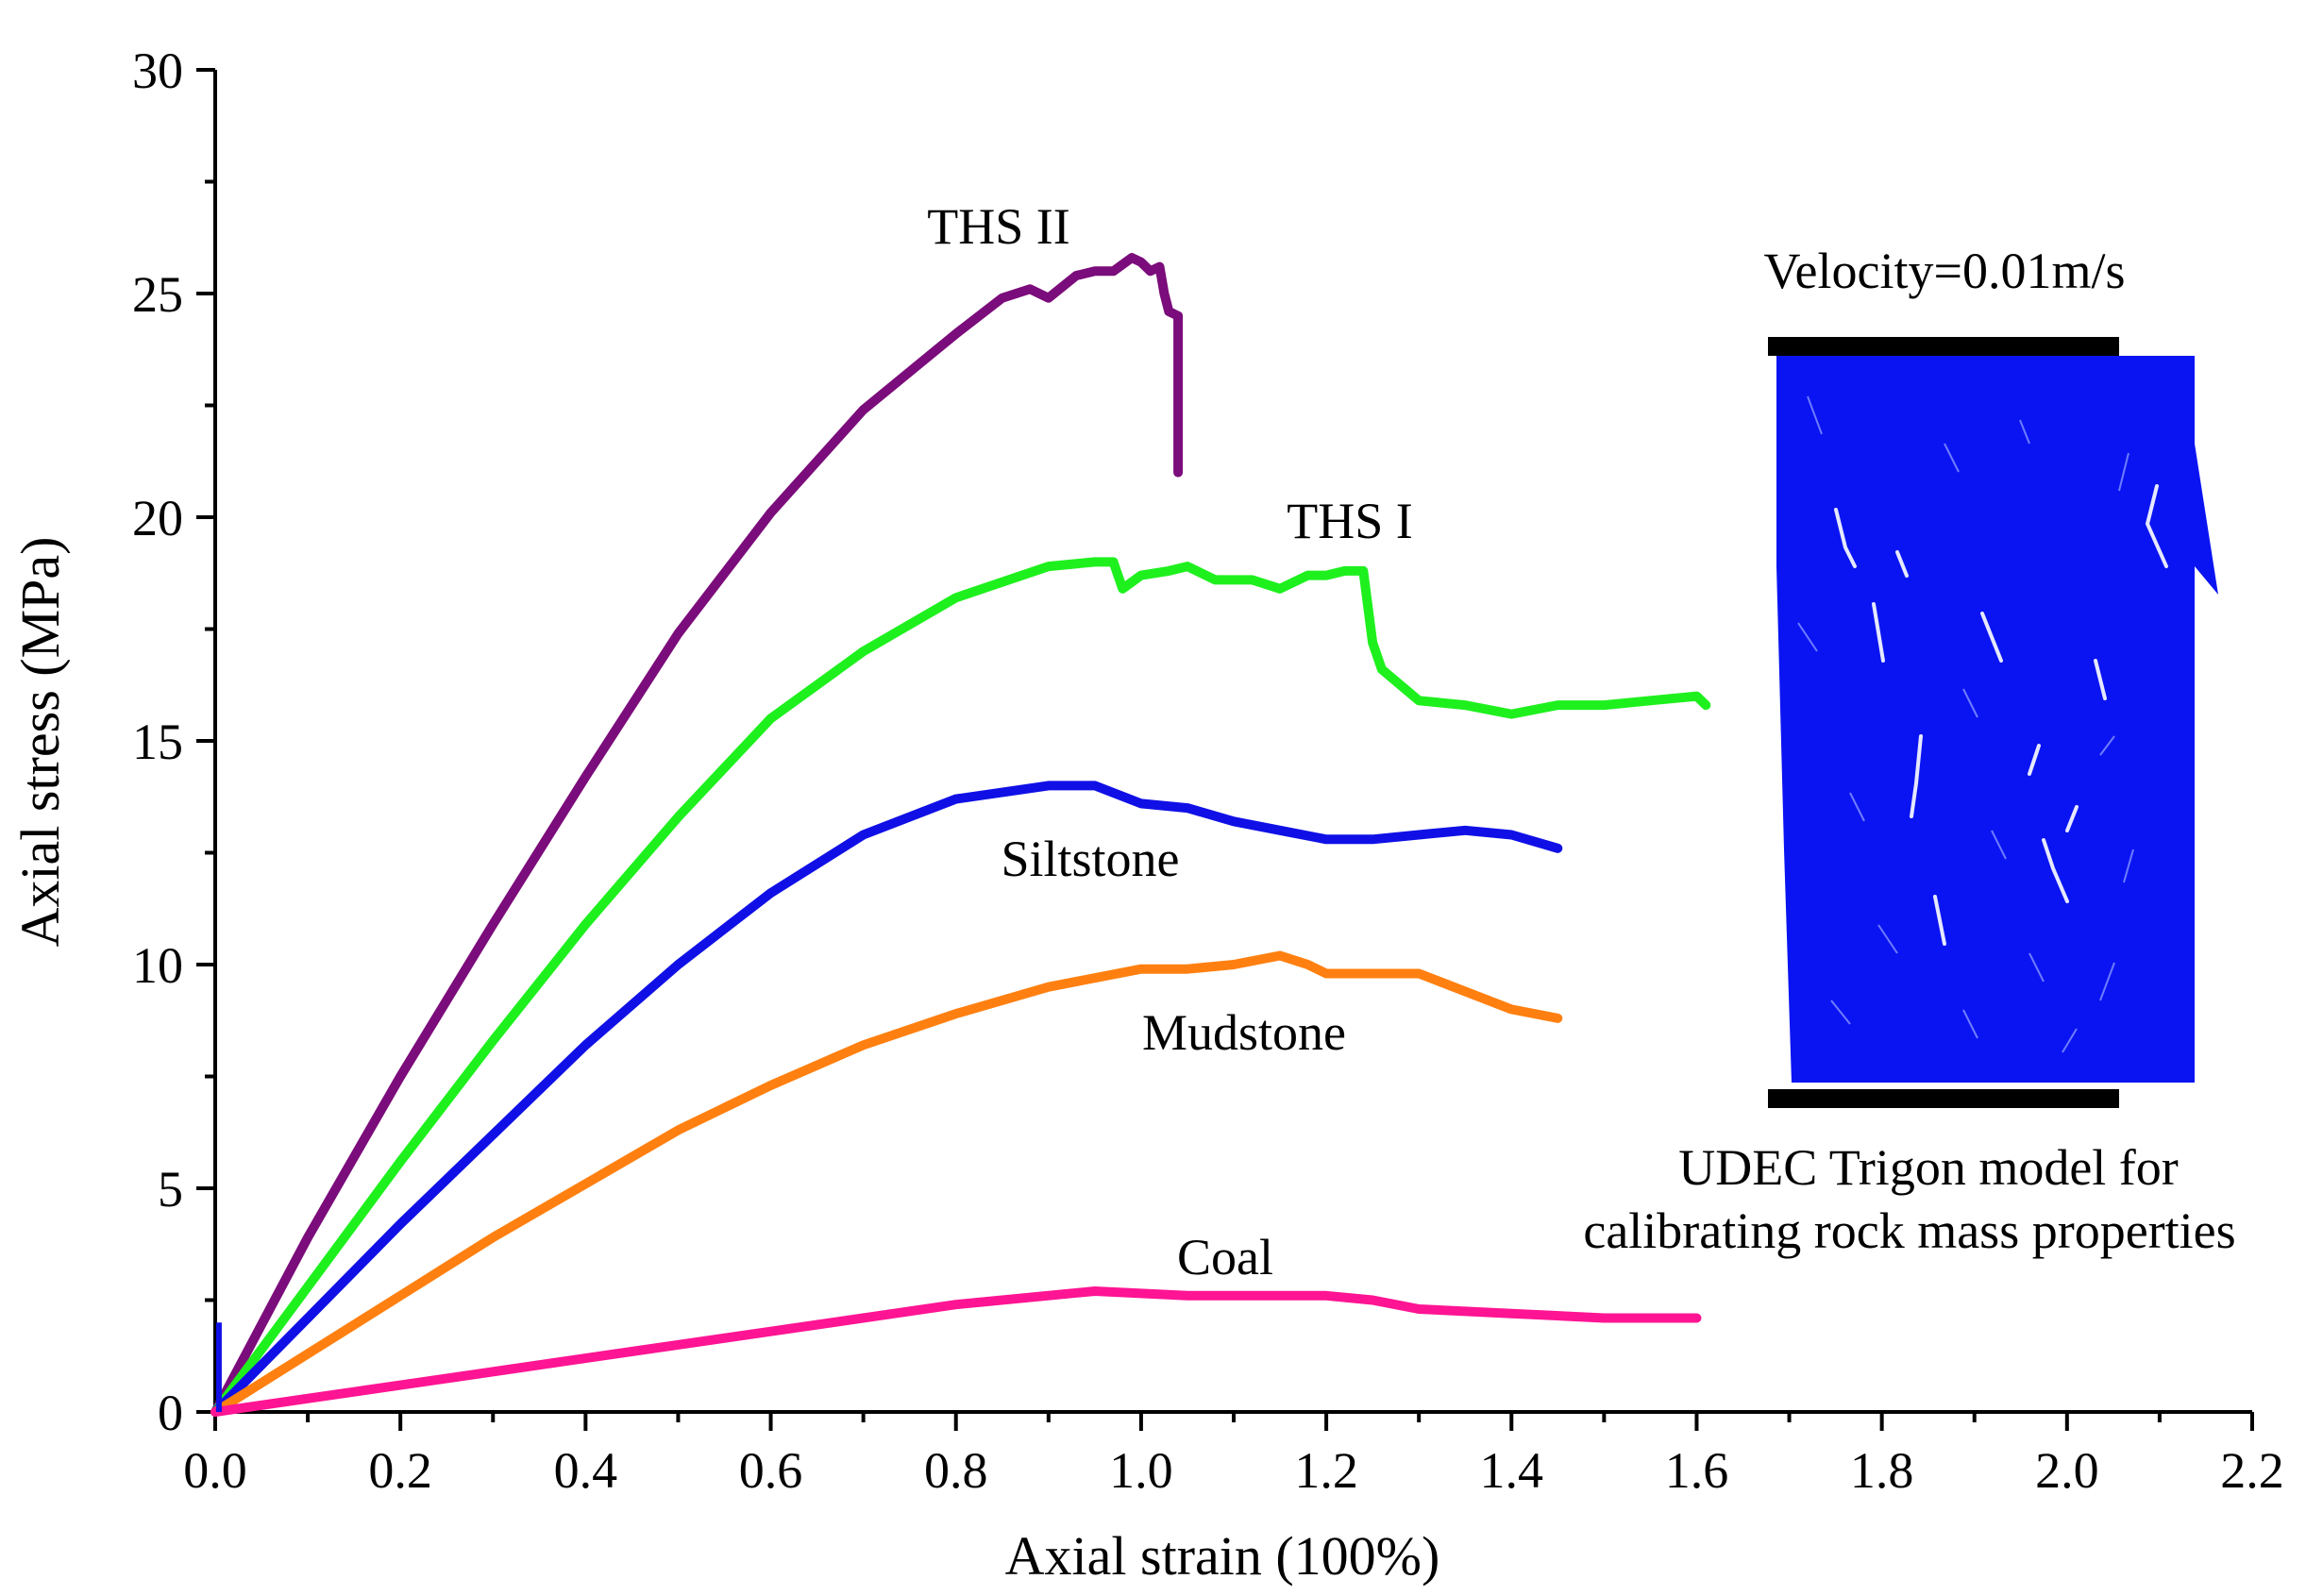 The image size is (2306, 1596). What do you see at coordinates (1090, 859) in the screenshot?
I see `label-siltstone: Siltstone` at bounding box center [1090, 859].